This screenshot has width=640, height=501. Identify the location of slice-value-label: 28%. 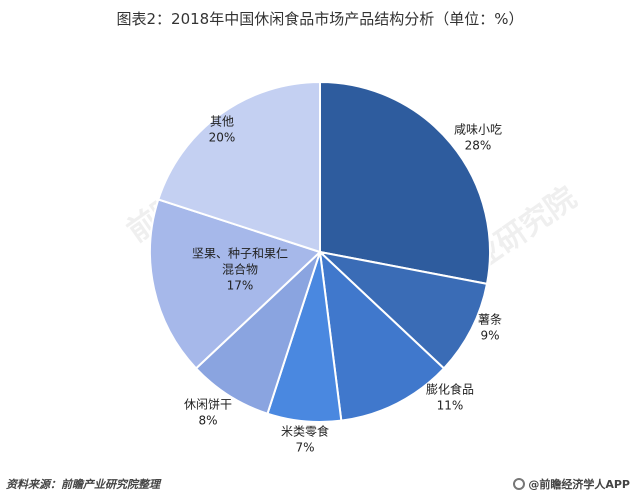
(478, 146).